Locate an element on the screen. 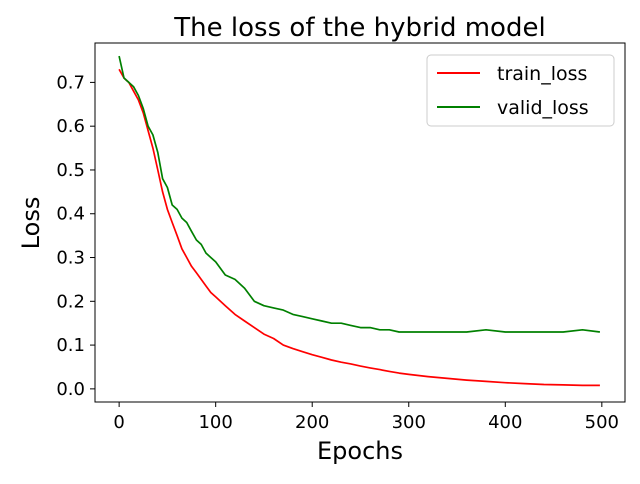 The height and width of the screenshot is (484, 640). legend: train_loss valid_loss is located at coordinates (520, 90).